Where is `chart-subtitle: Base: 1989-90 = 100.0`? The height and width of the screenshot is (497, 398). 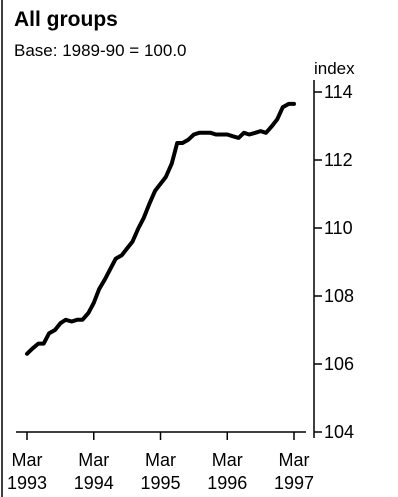
chart-subtitle: Base: 1989-90 = 100.0 is located at coordinates (100, 50).